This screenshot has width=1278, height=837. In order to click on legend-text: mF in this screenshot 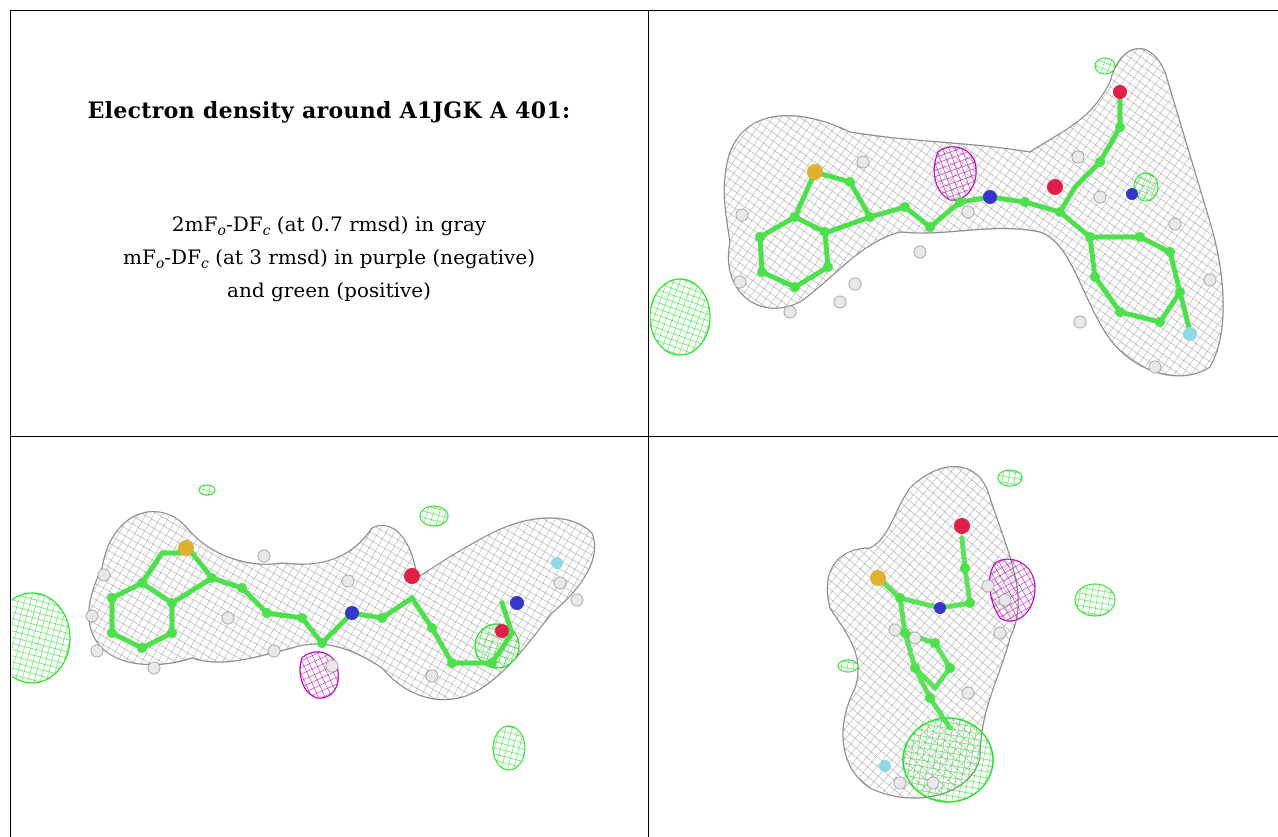, I will do `click(139, 257)`.